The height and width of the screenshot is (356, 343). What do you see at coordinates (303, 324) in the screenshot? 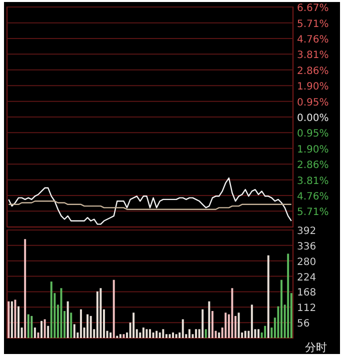
I see `ytick-label: 56` at bounding box center [303, 324].